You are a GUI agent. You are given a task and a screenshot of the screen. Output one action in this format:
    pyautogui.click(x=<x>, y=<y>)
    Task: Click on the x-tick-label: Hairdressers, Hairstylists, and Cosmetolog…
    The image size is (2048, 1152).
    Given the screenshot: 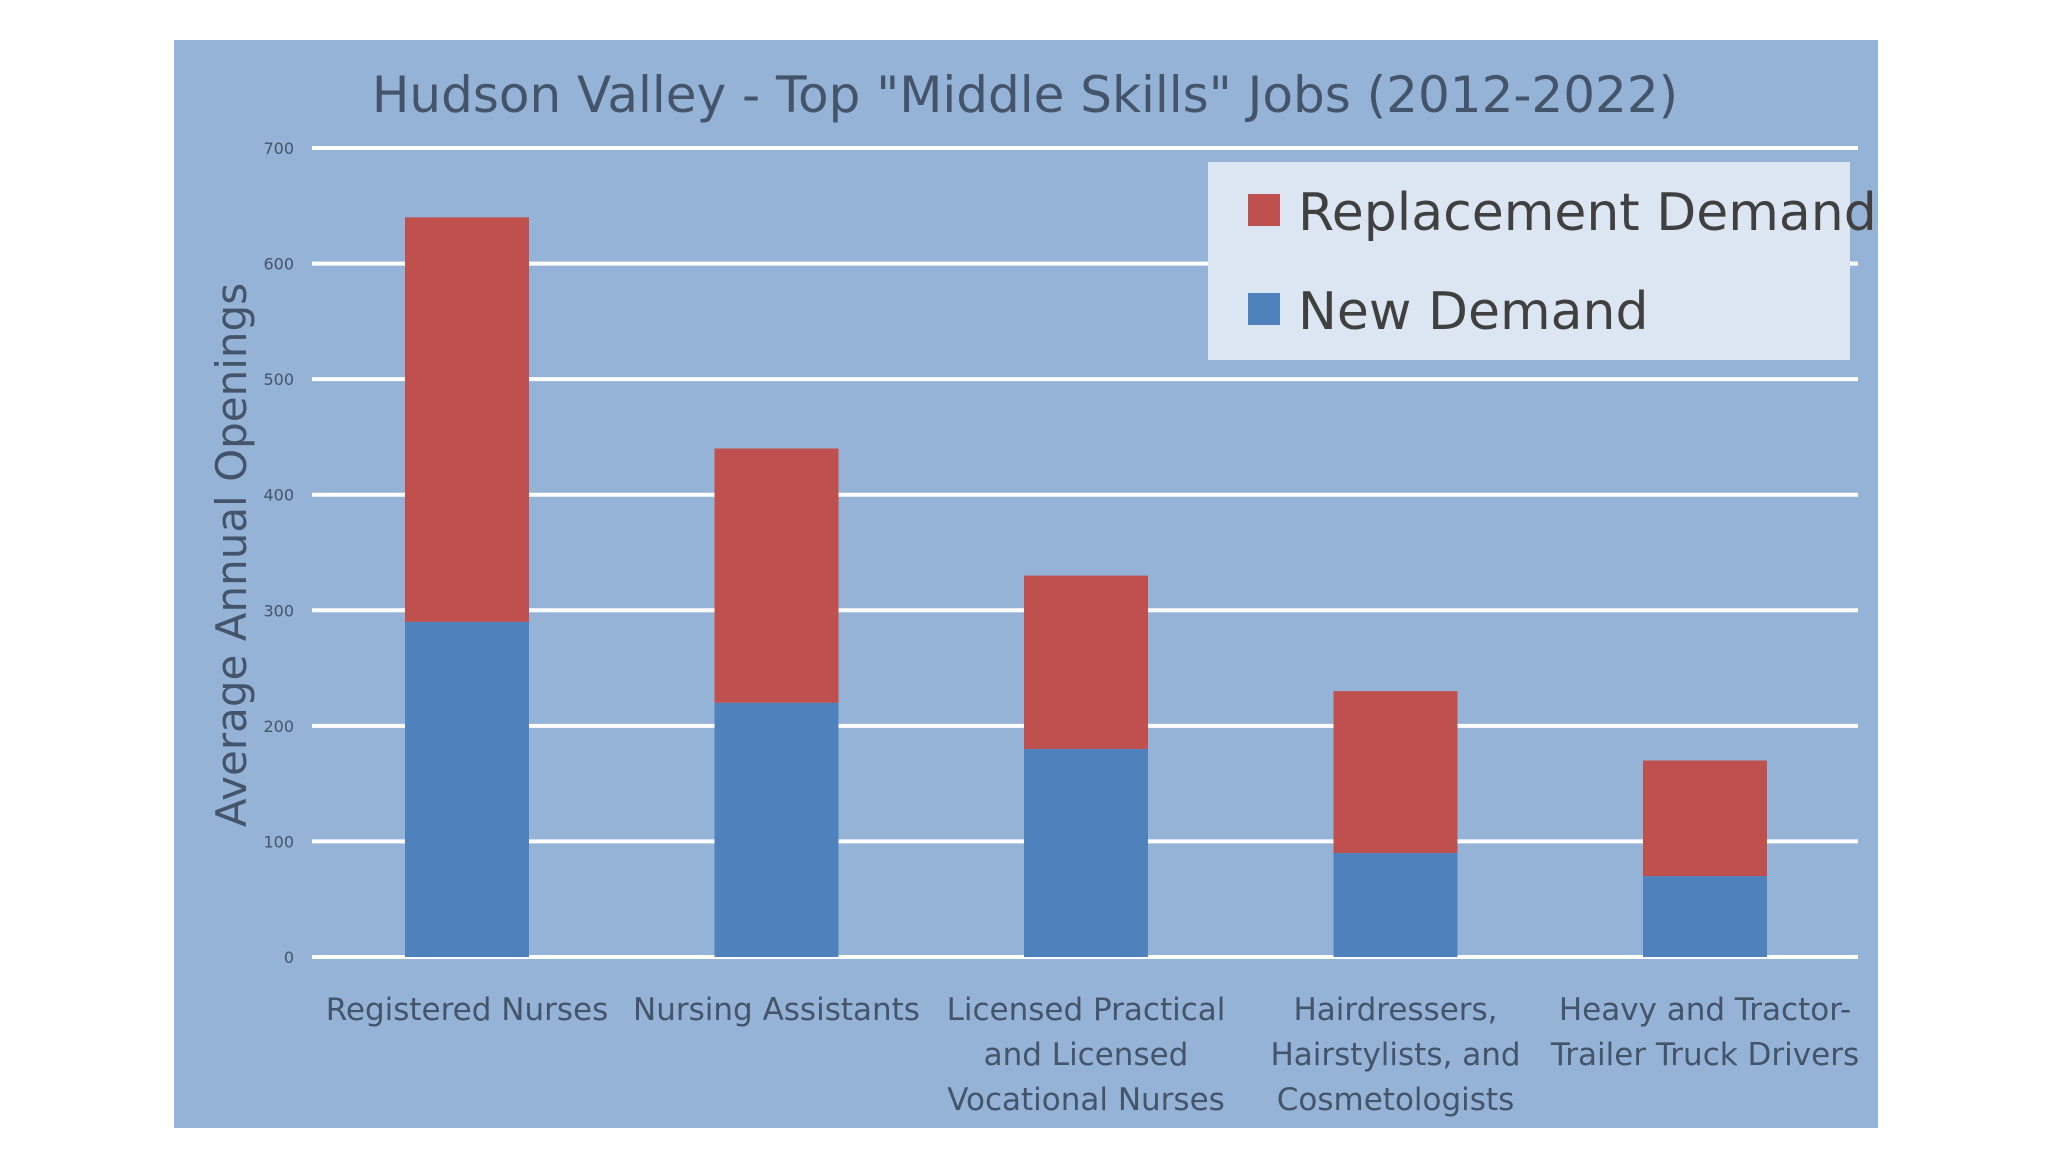 What is the action you would take?
    pyautogui.click(x=1395, y=1055)
    